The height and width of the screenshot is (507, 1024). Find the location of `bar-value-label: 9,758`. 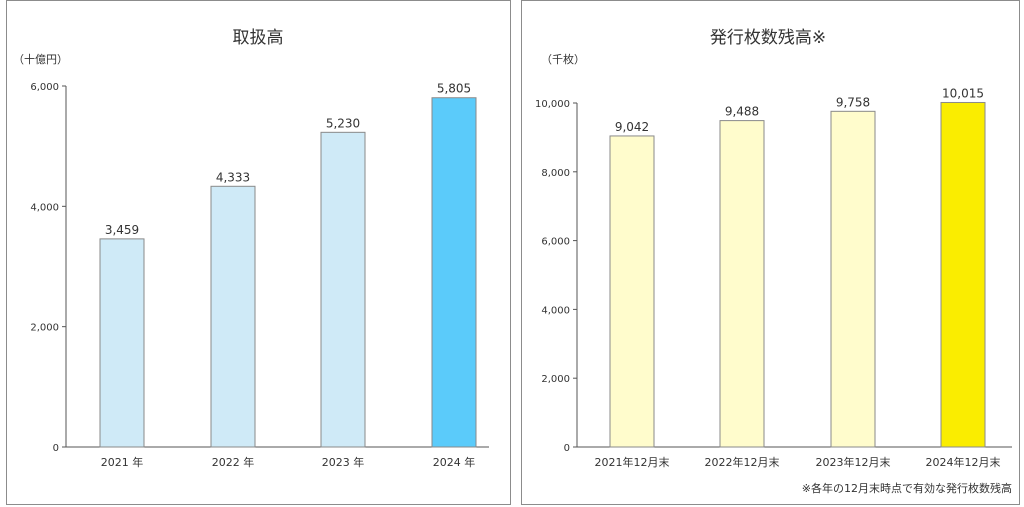

bar-value-label: 9,758 is located at coordinates (853, 102).